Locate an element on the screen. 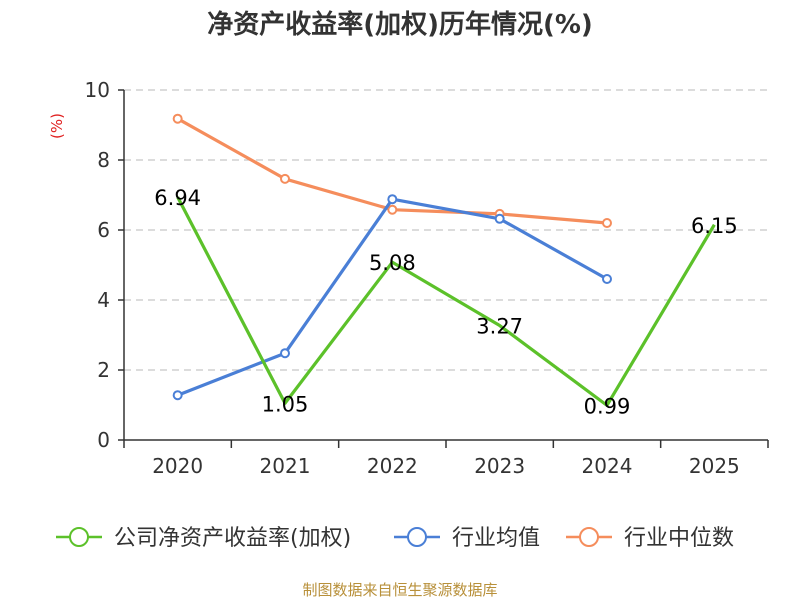 Image resolution: width=800 pixels, height=600 pixels. legend-item-1: 行业均值 is located at coordinates (467, 538).